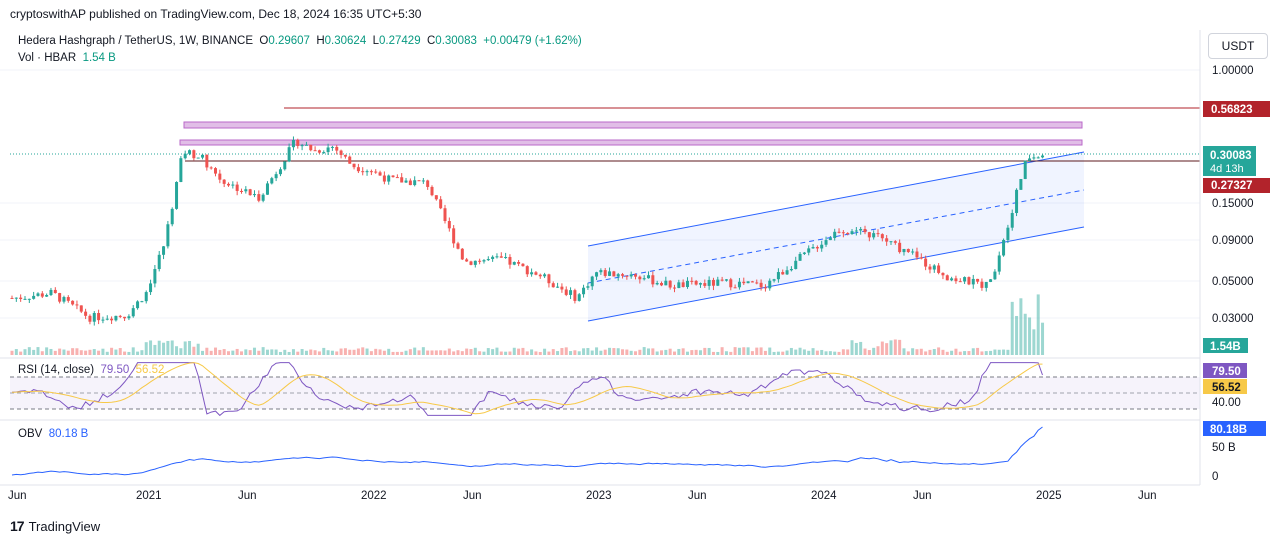 This screenshot has height=545, width=1281. Describe the element at coordinates (527, 451) in the screenshot. I see `obv-line` at that location.